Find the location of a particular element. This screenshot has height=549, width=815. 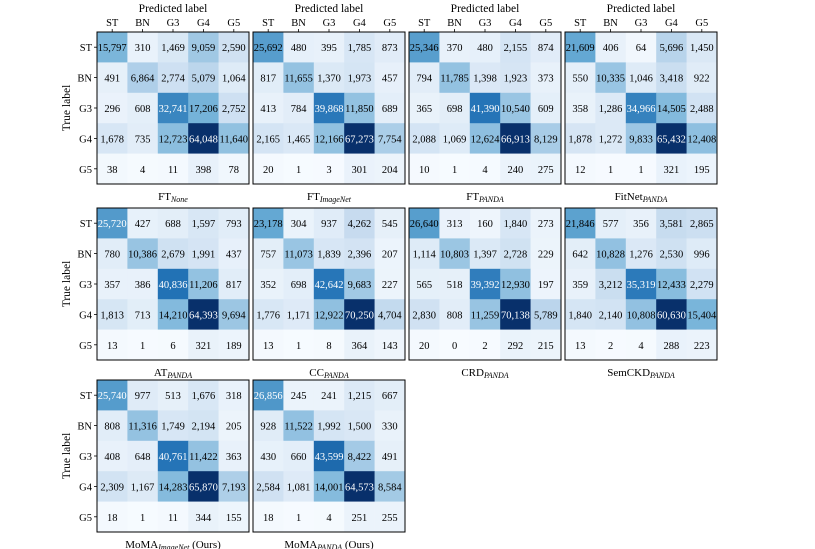

x-tick-label: BN is located at coordinates (454, 23).